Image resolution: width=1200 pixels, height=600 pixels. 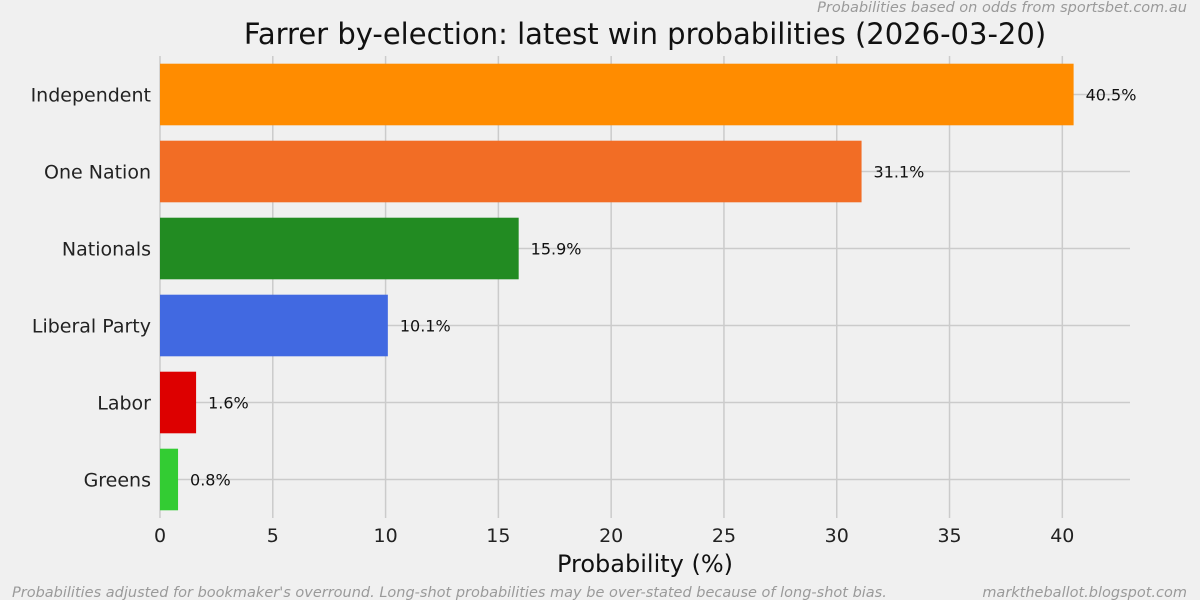 What do you see at coordinates (1084, 592) in the screenshot?
I see `footer-credit: marktheballot.blogspot.com` at bounding box center [1084, 592].